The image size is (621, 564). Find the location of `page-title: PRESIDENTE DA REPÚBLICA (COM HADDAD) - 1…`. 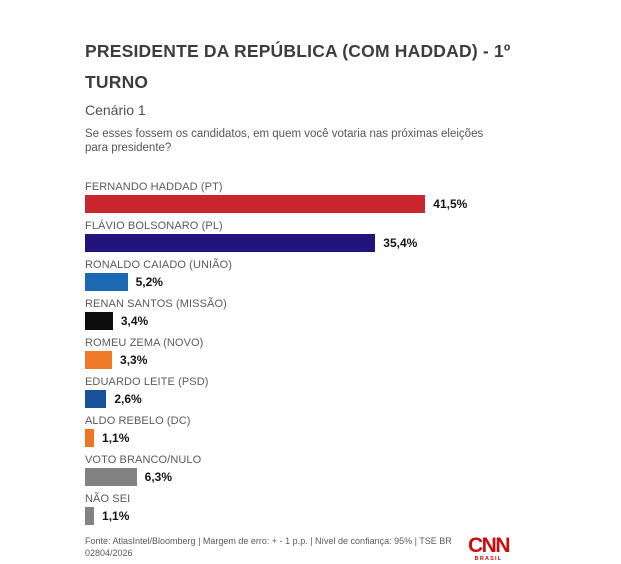

page-title: PRESIDENTE DA REPÚBLICA (COM HADDAD) - 1… is located at coordinates (298, 66).